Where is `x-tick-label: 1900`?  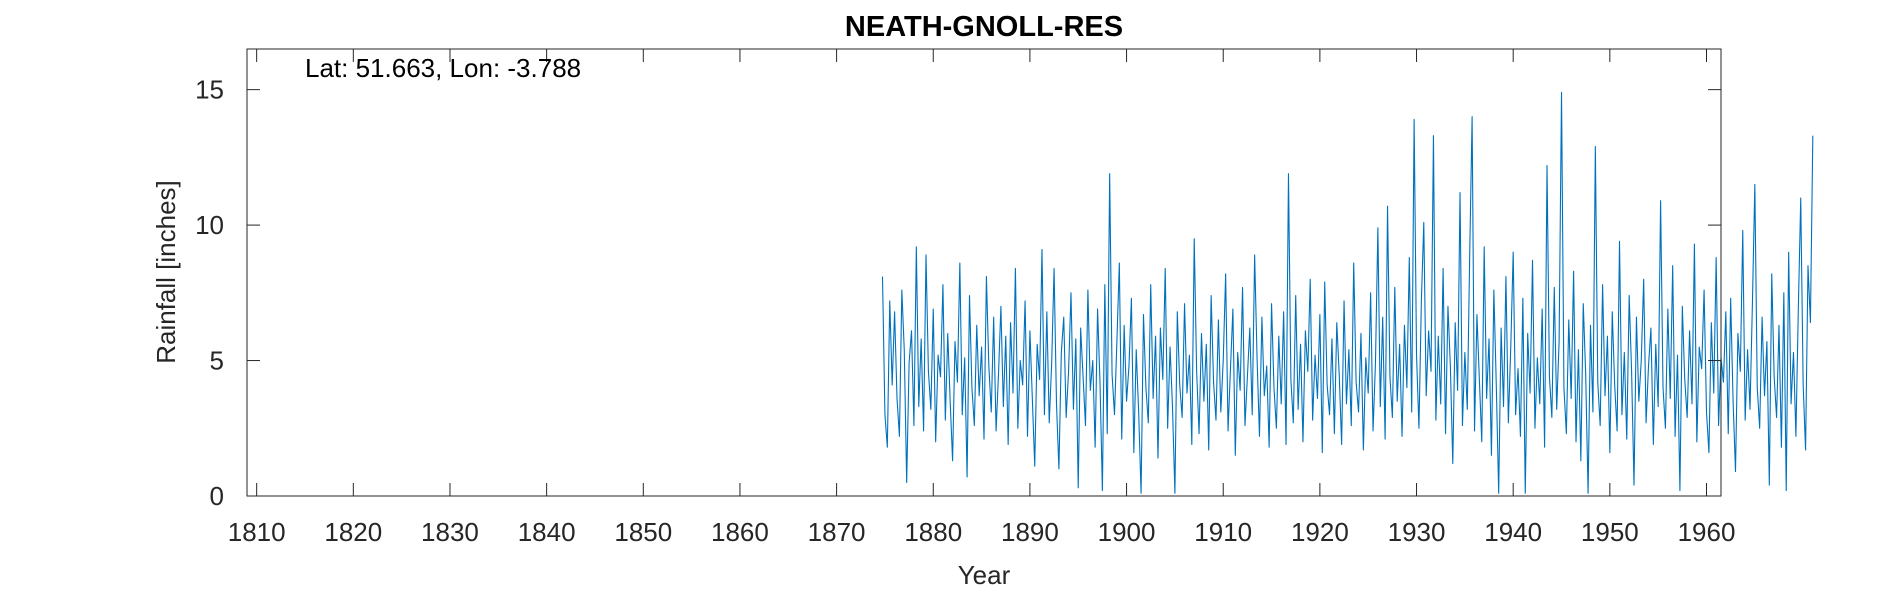
x-tick-label: 1900 is located at coordinates (1127, 532).